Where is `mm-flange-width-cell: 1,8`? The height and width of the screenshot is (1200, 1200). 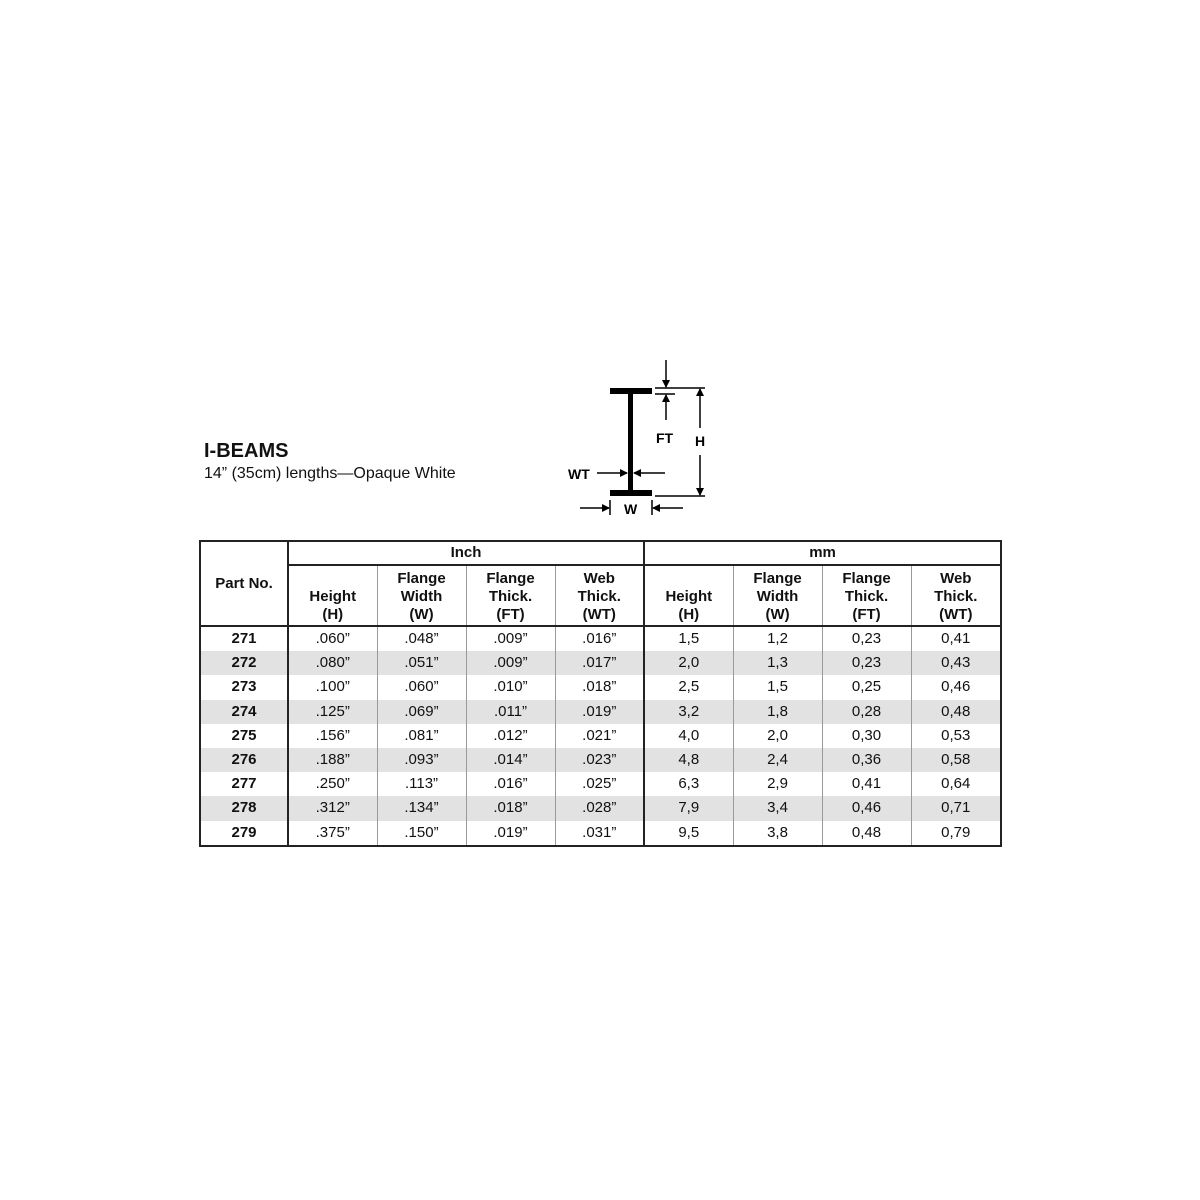
mm-flange-width-cell: 1,8 is located at coordinates (777, 711).